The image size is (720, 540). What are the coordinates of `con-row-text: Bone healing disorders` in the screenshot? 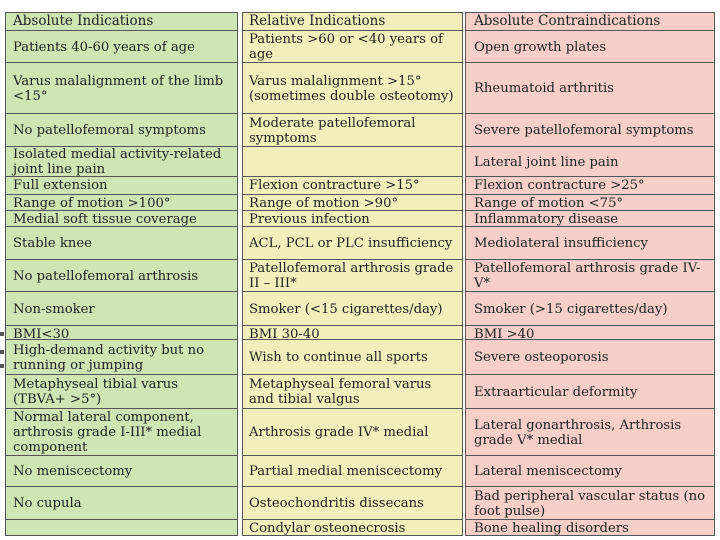 It's located at (551, 528).